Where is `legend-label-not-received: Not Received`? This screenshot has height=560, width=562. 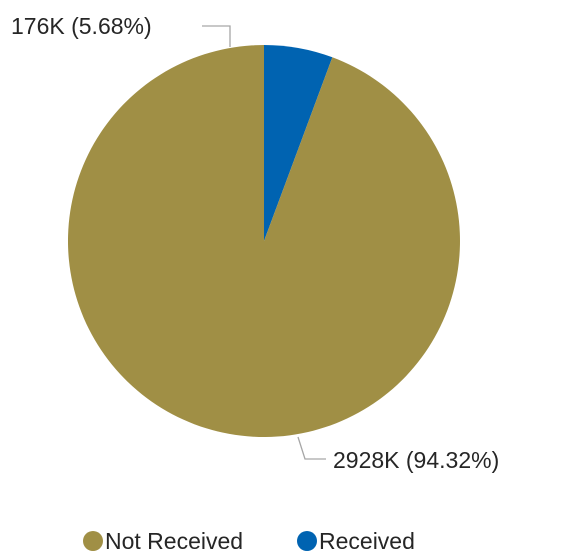 legend-label-not-received: Not Received is located at coordinates (174, 541).